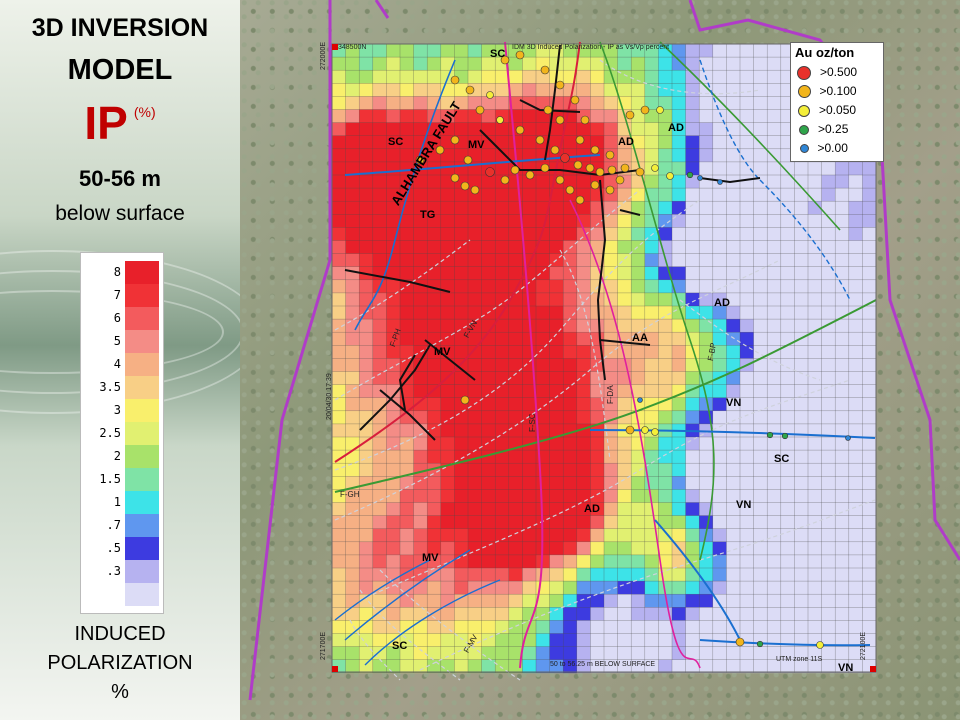 The height and width of the screenshot is (720, 960). What do you see at coordinates (827, 72) in the screenshot?
I see `au-legend-item: >0.500` at bounding box center [827, 72].